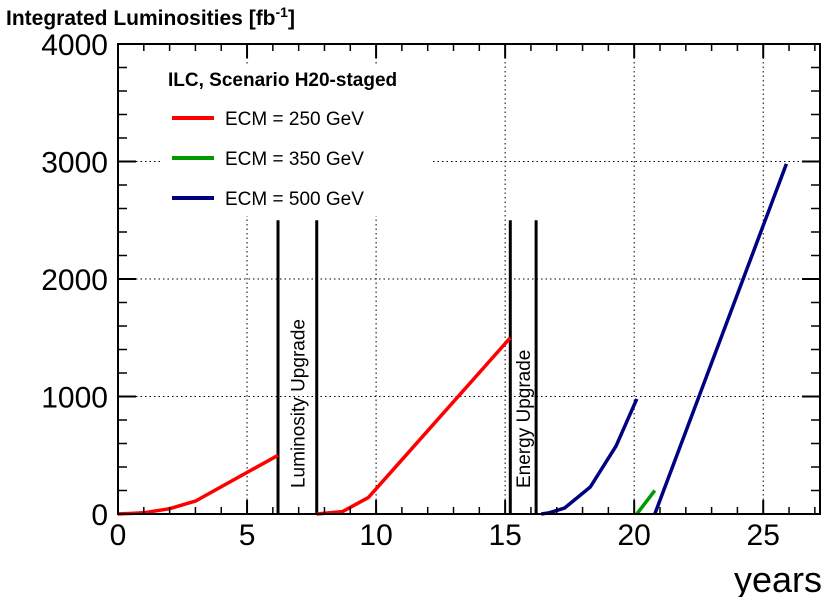 The image size is (830, 597). I want to click on upgrade-label: Energy Upgrade, so click(524, 419).